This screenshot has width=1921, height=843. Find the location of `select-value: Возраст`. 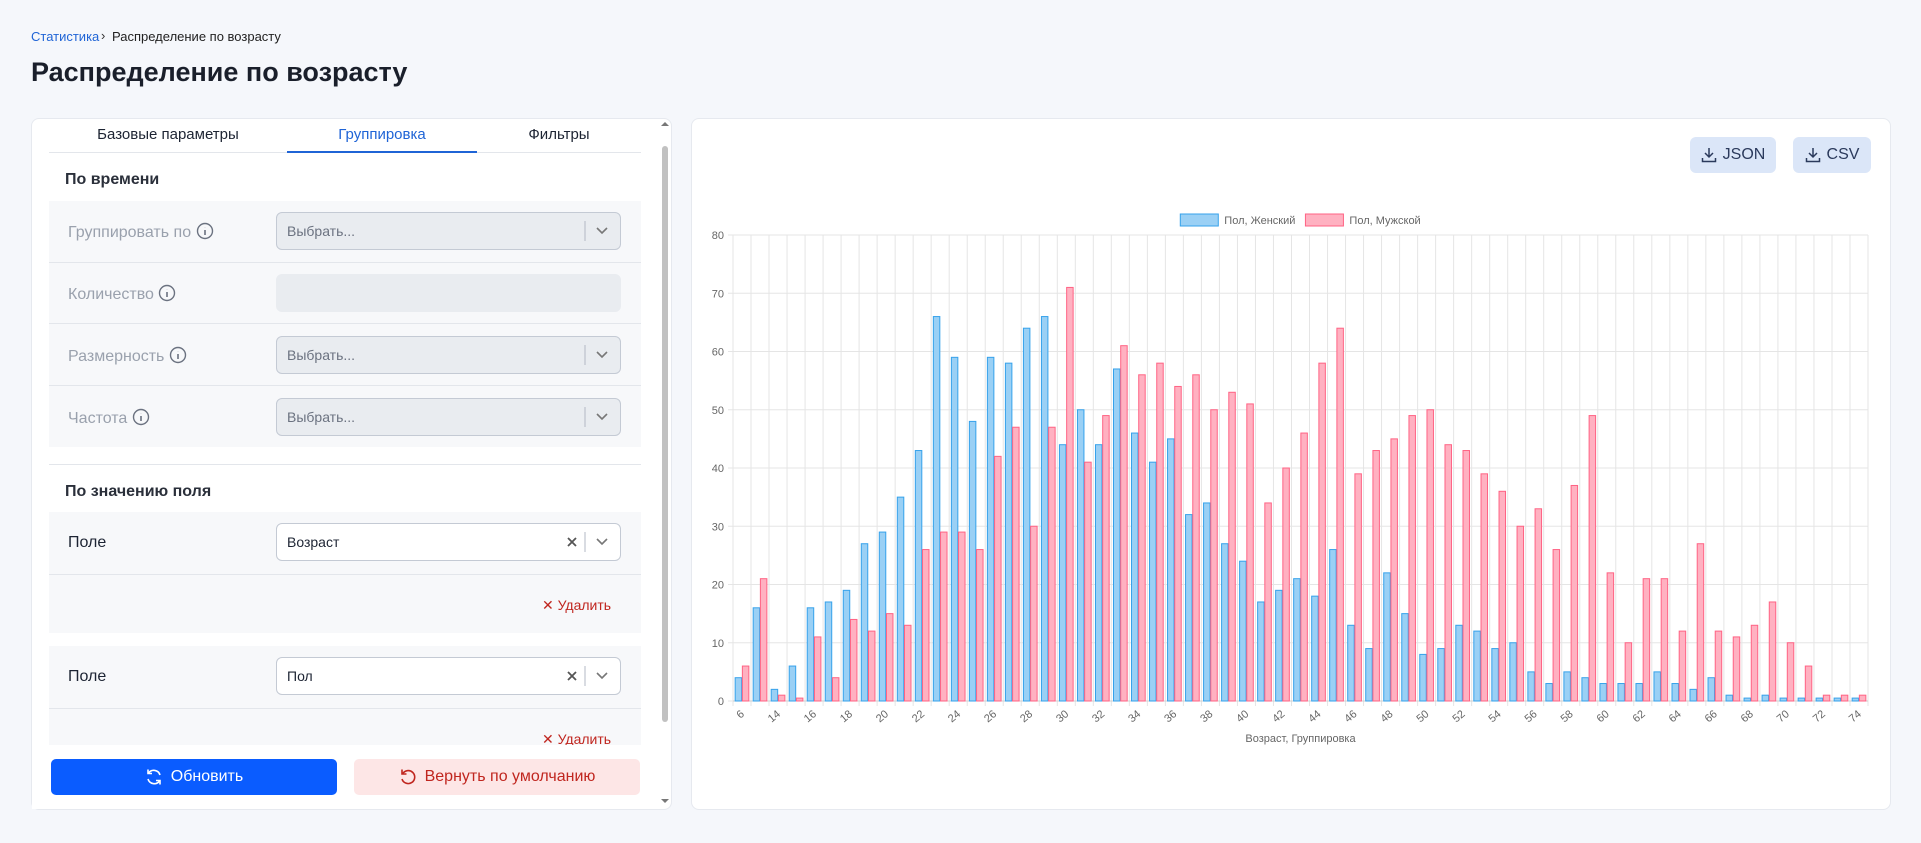

select-value: Возраст is located at coordinates (313, 542).